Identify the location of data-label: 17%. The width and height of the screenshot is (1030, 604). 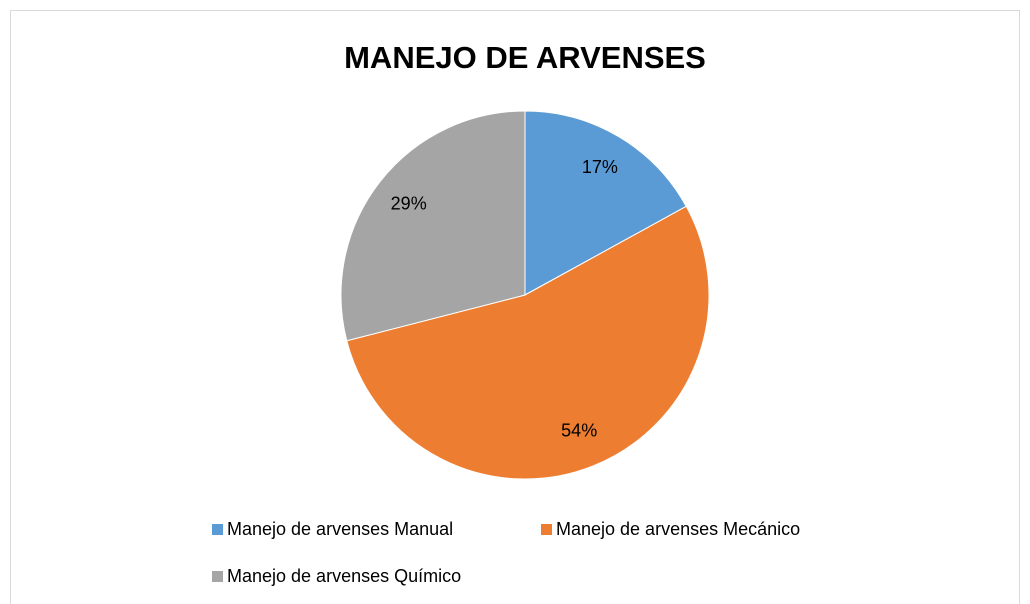
(600, 167).